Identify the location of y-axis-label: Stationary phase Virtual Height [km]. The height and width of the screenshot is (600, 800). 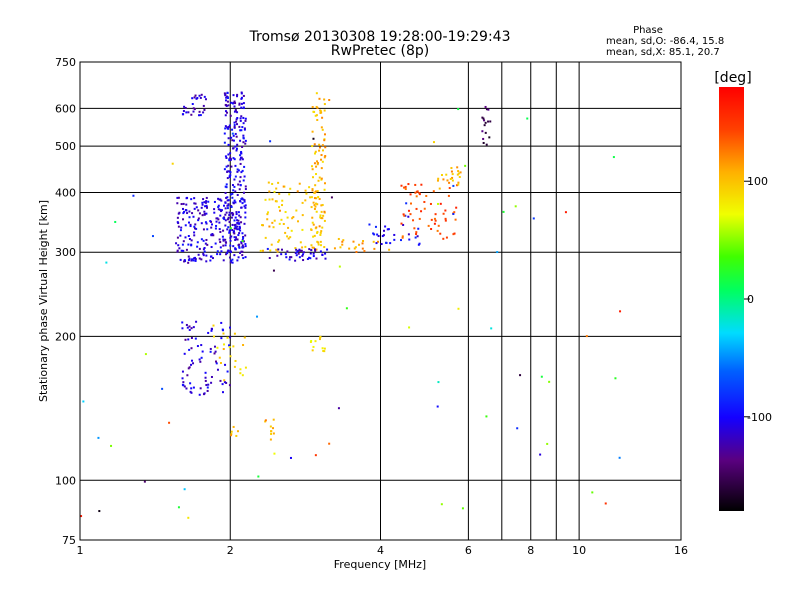
(43, 301).